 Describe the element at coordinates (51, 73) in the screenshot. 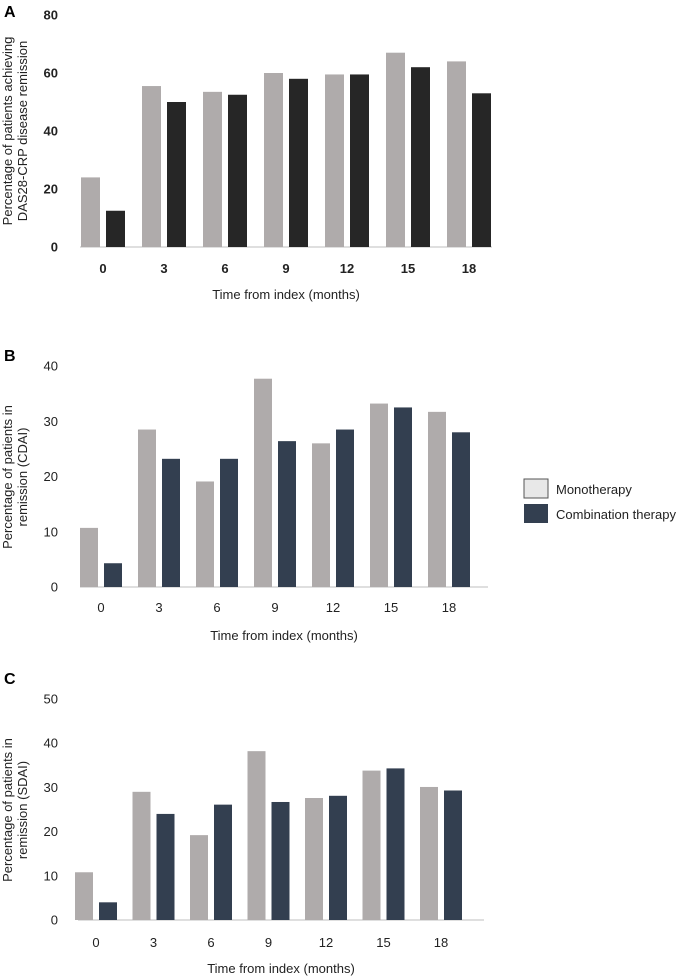

I see `y-tick-label: 60` at that location.